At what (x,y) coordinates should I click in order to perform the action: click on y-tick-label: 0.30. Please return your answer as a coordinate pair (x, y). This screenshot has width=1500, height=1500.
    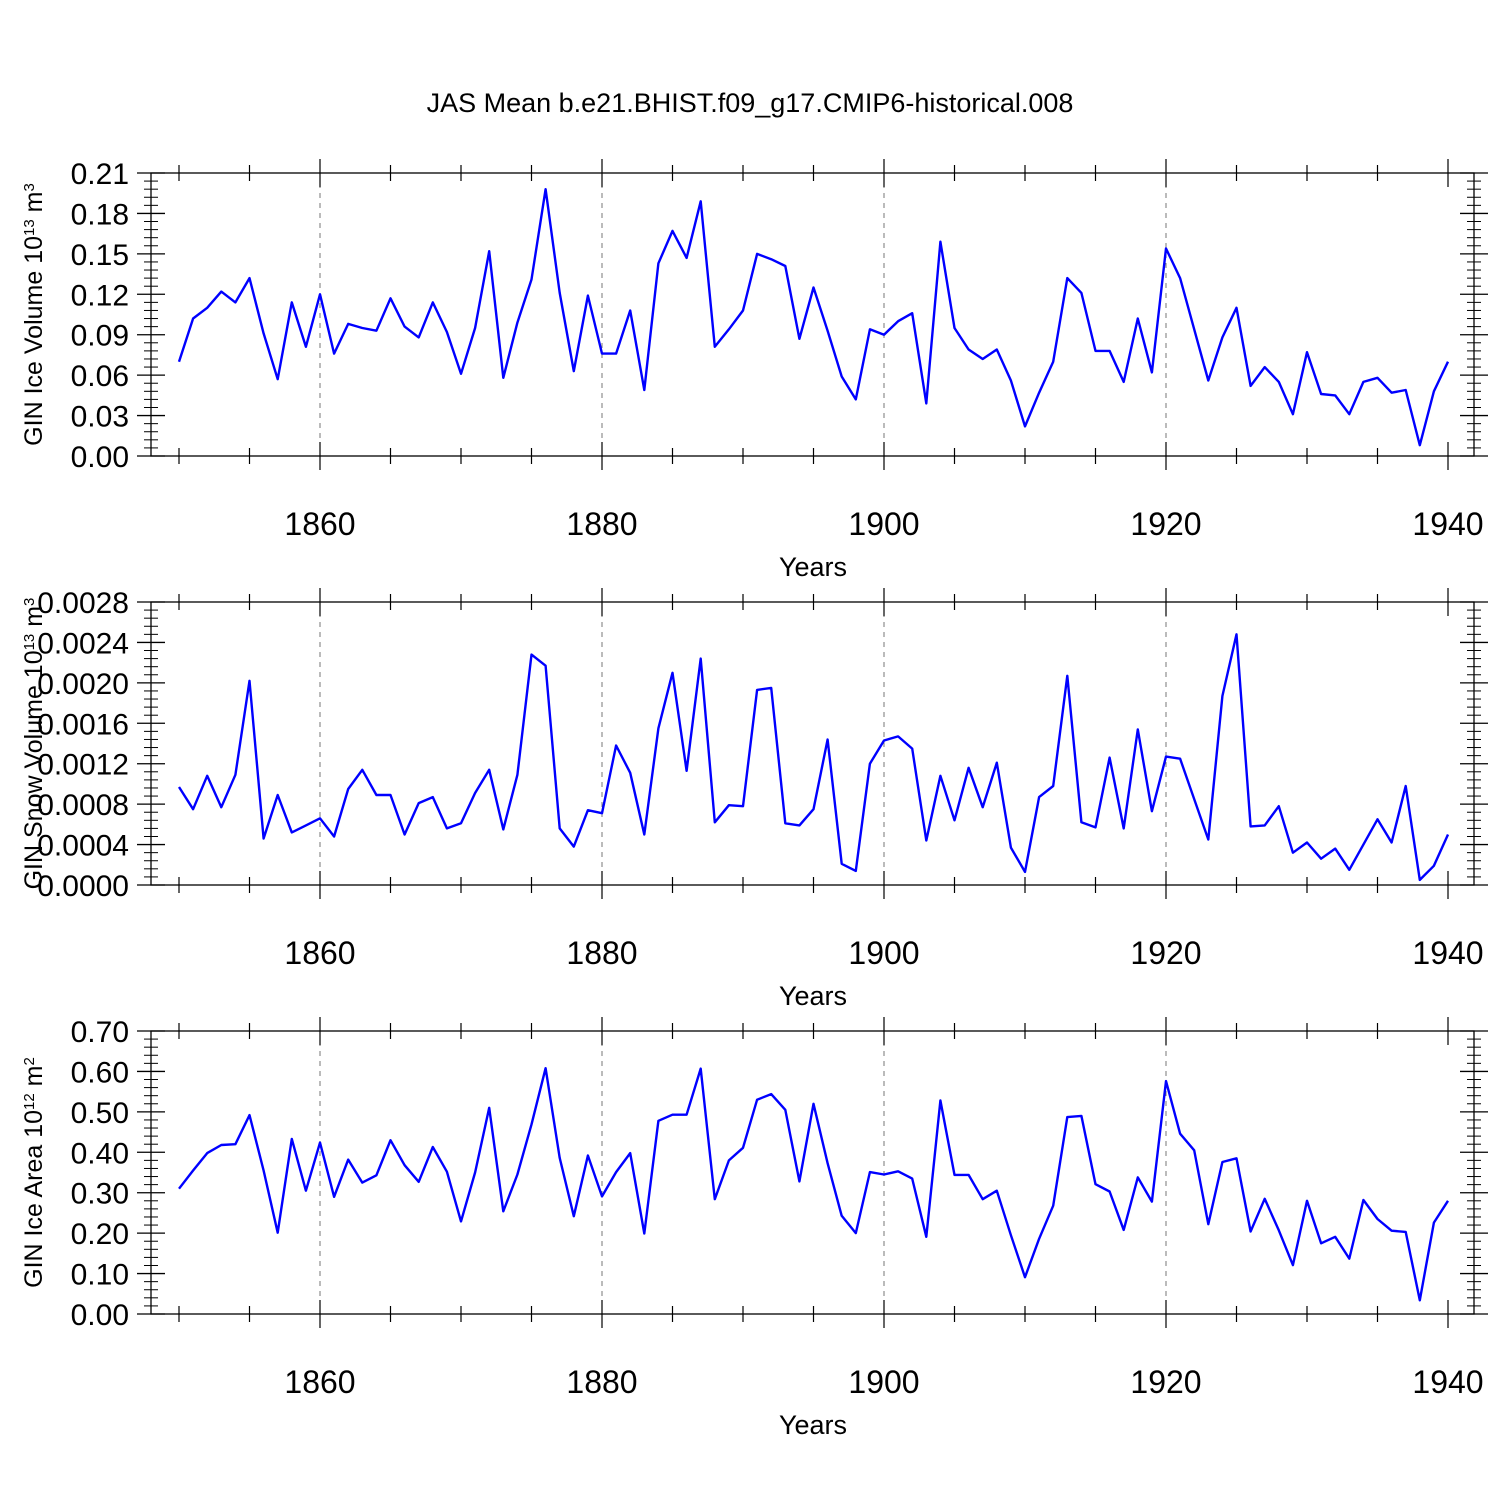
    Looking at the image, I should click on (100, 1194).